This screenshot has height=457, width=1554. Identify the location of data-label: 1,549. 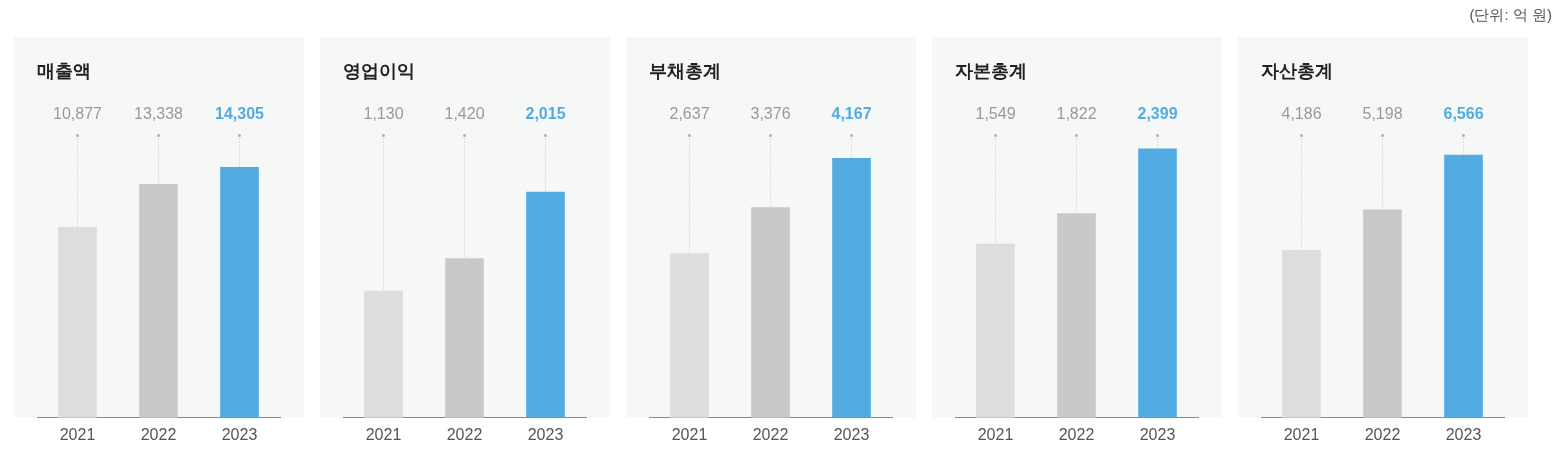
(995, 114).